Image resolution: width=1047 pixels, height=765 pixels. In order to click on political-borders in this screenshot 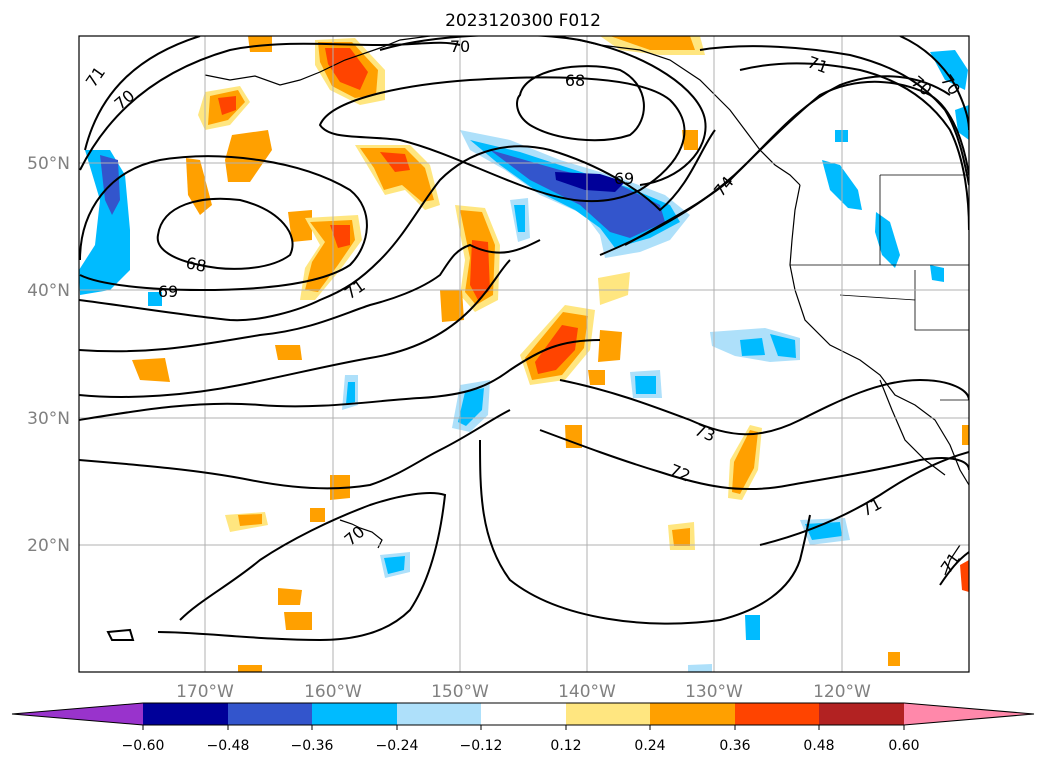, I will do `click(879, 287)`.